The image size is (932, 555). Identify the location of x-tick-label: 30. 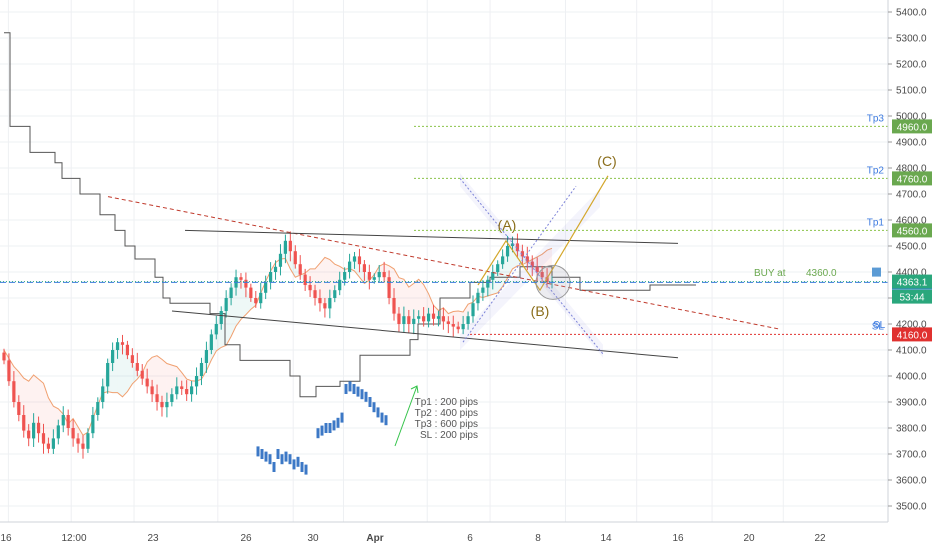
(313, 538).